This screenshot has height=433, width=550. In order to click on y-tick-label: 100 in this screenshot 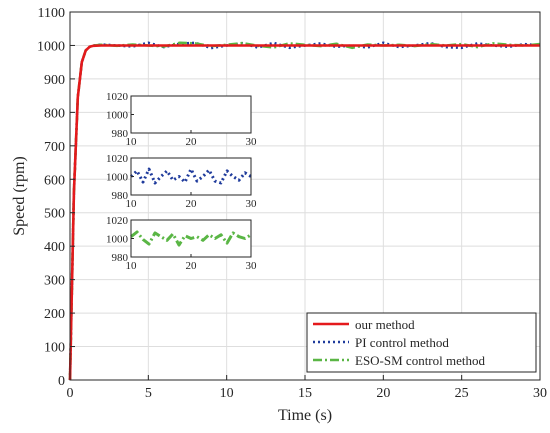, I will do `click(54, 348)`.